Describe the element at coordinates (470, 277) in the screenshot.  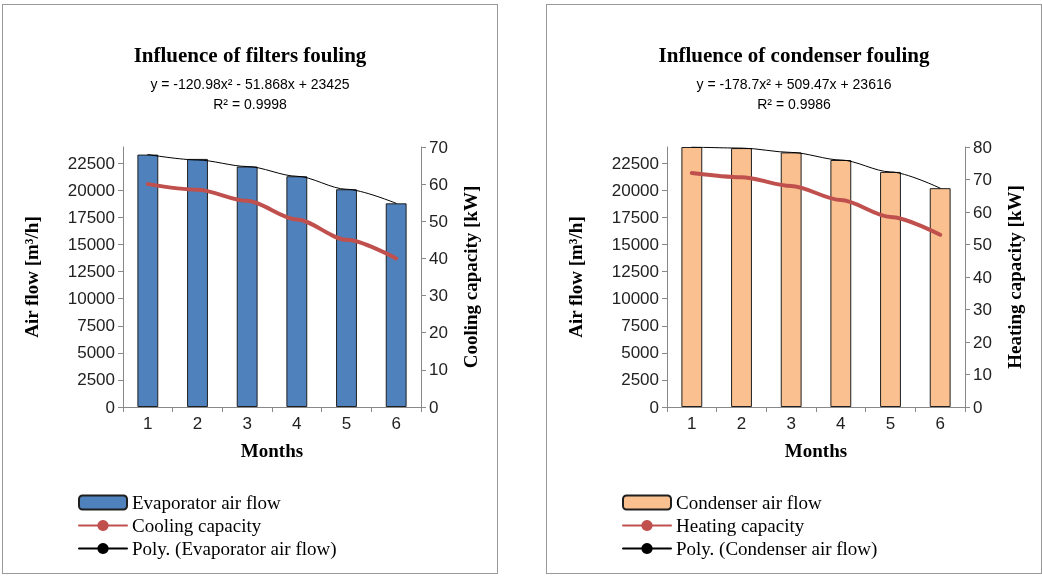
I see `y2-axis-title: Cooling capacity [kW]` at that location.